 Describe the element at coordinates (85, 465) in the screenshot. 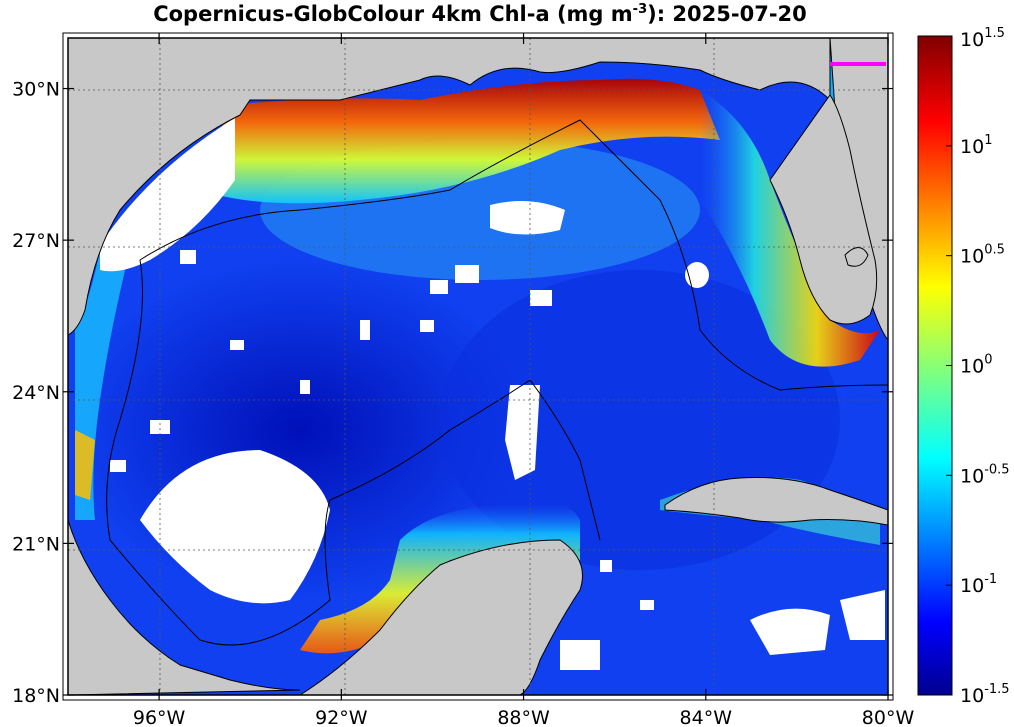

I see `mexico-coast-bloom` at that location.